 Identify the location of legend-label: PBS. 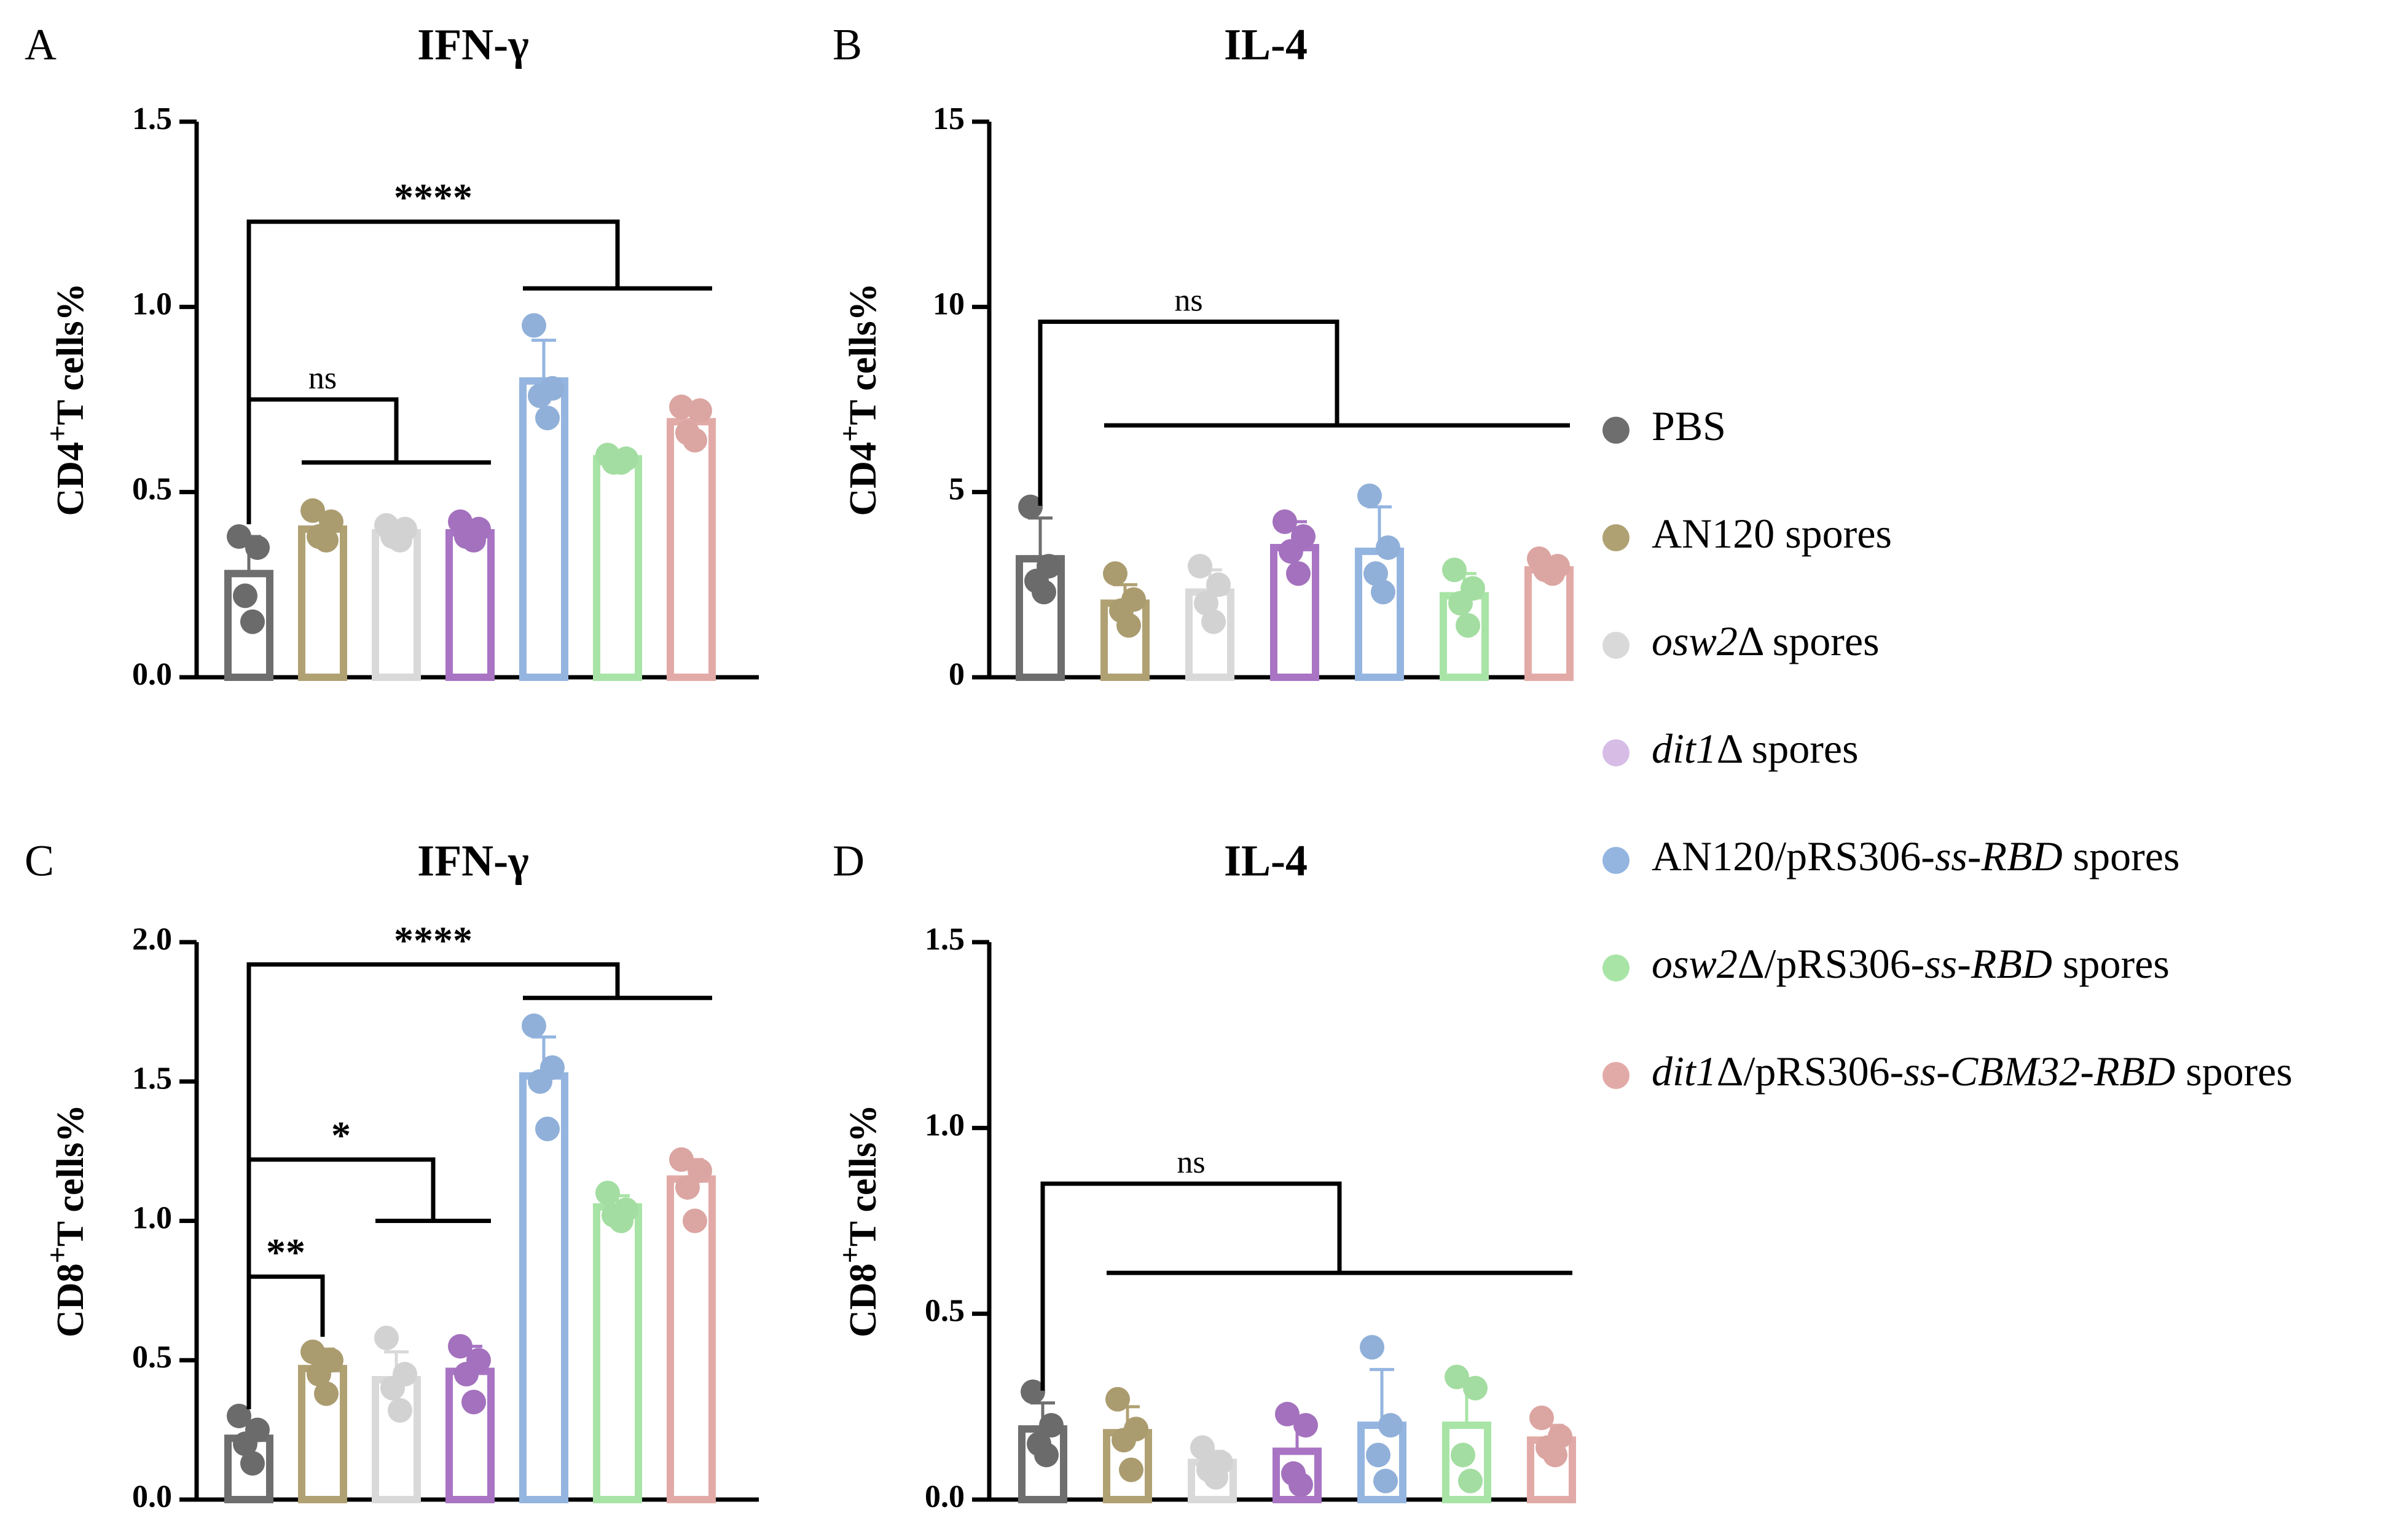
(1689, 426).